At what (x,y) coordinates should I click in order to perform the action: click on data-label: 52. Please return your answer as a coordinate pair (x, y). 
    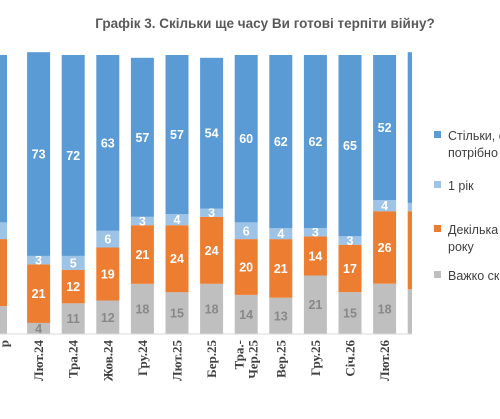
    Looking at the image, I should click on (385, 128).